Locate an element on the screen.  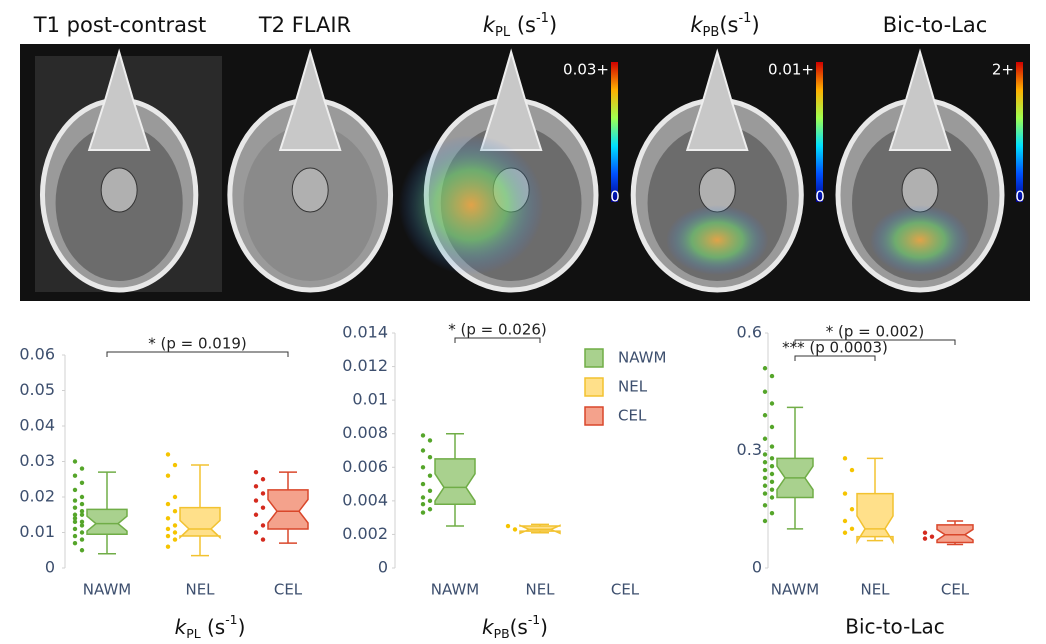
panel-title: Bic-to-Lac is located at coordinates (935, 25).